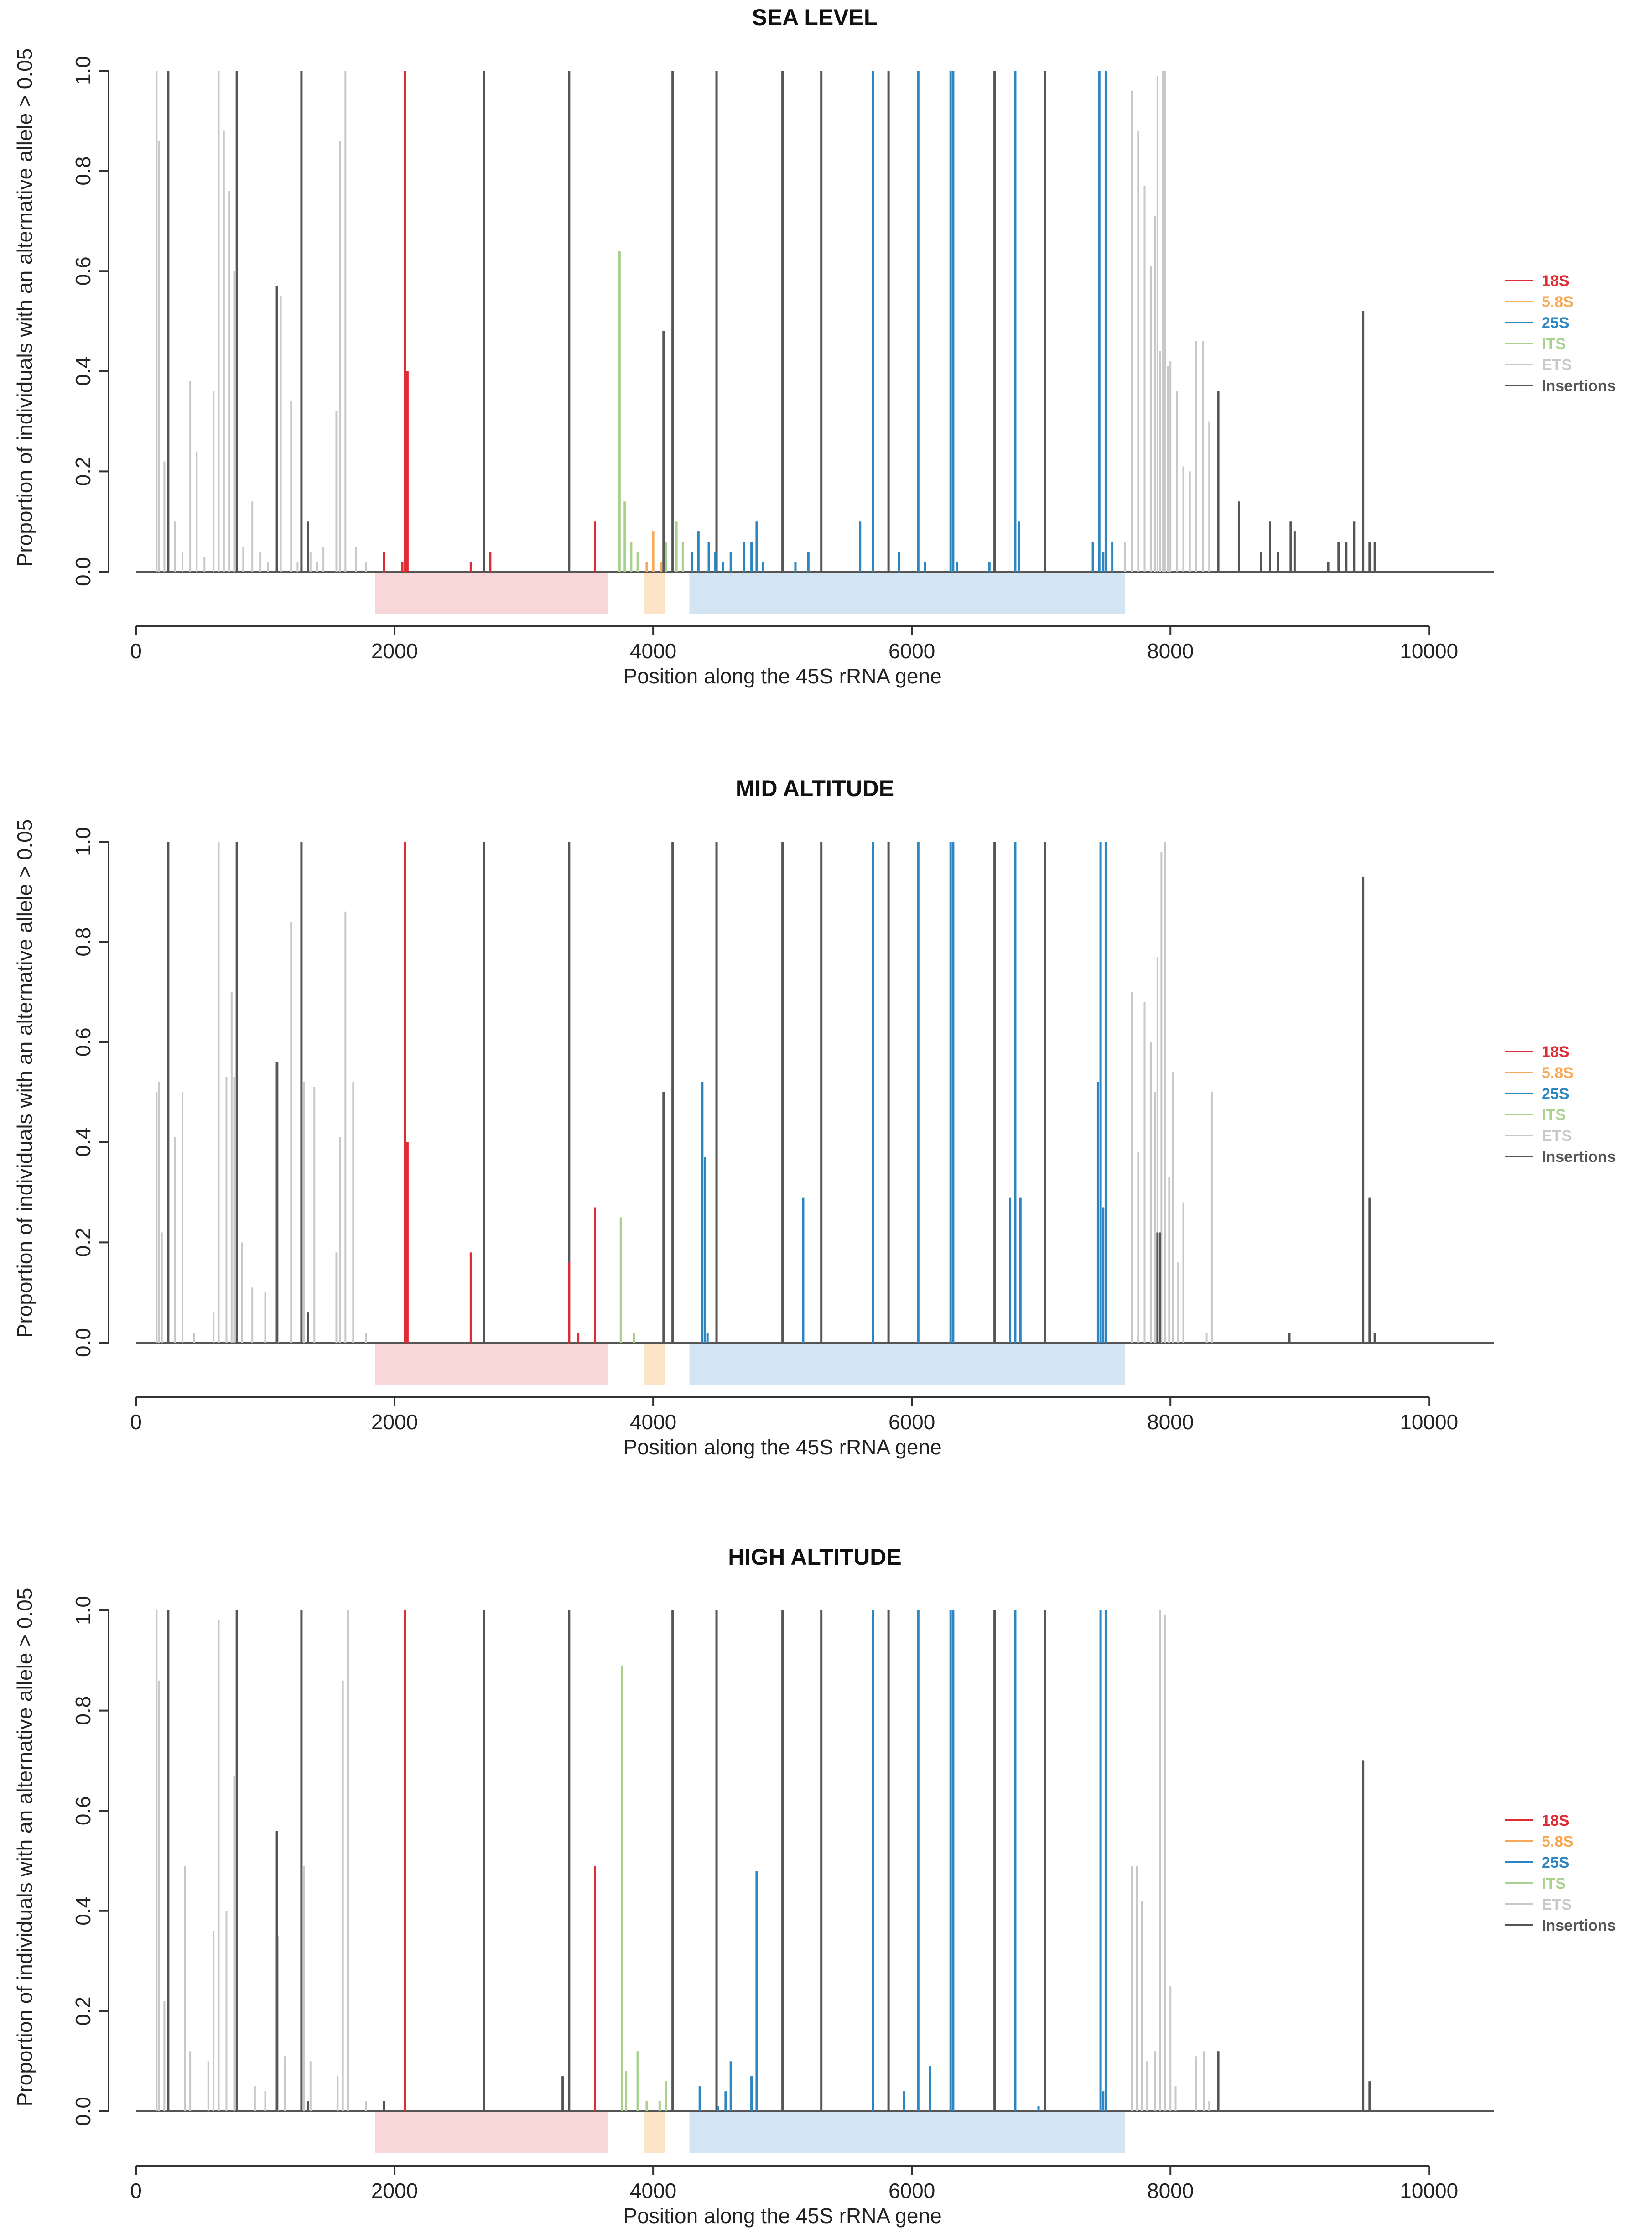 Image resolution: width=1652 pixels, height=2234 pixels. I want to click on panel-title: SEA LEVEL, so click(815, 18).